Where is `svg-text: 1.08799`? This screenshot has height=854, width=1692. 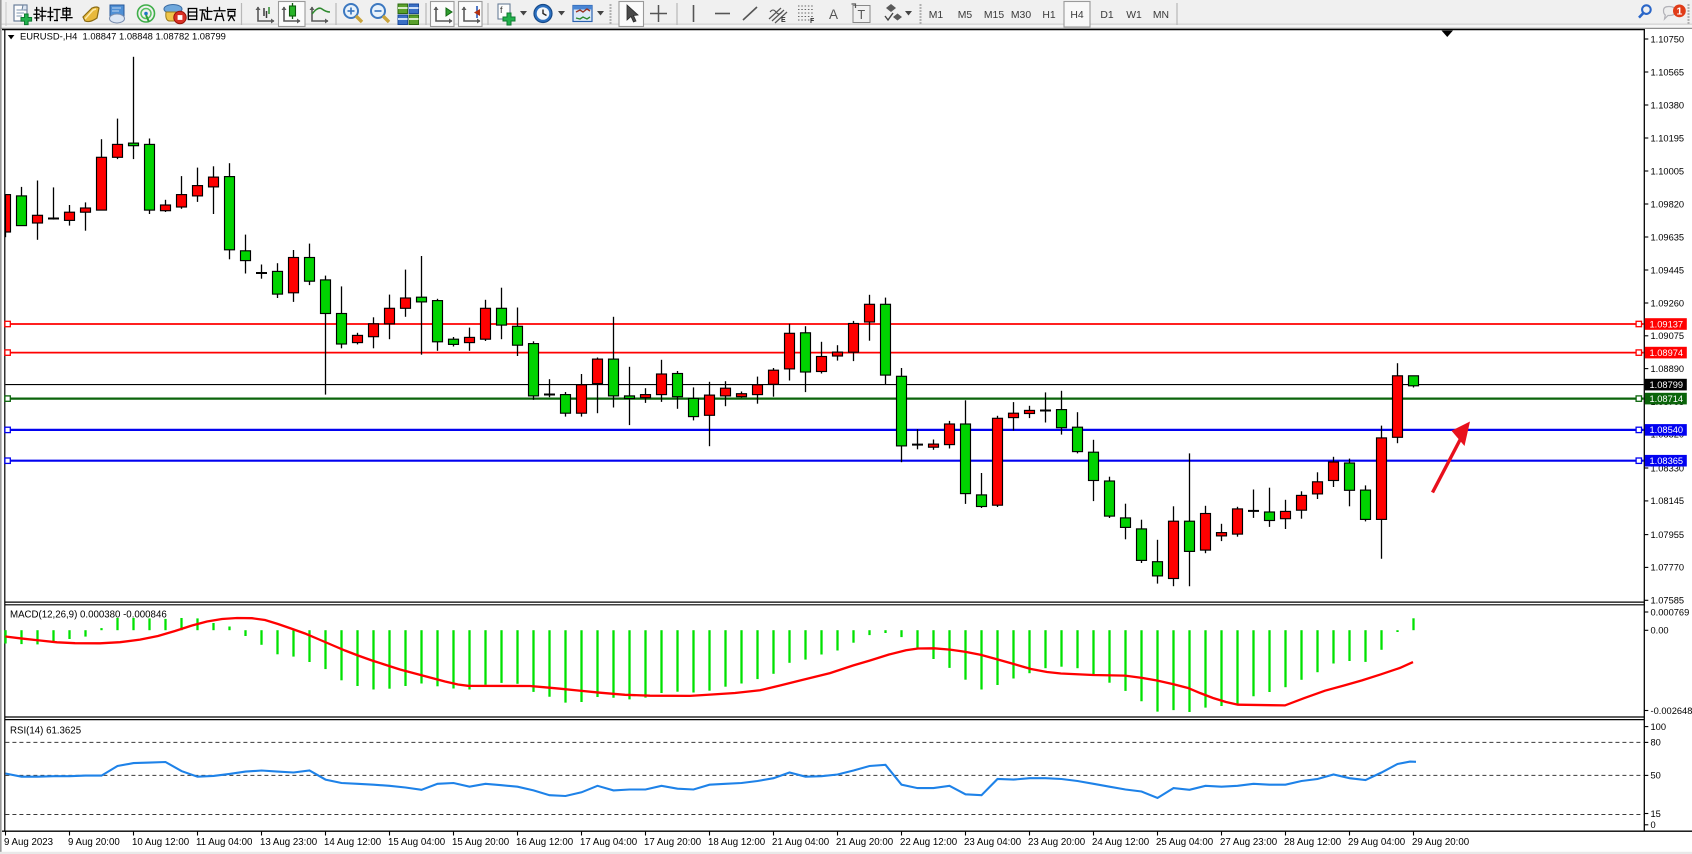
svg-text: 1.08799 is located at coordinates (1667, 385).